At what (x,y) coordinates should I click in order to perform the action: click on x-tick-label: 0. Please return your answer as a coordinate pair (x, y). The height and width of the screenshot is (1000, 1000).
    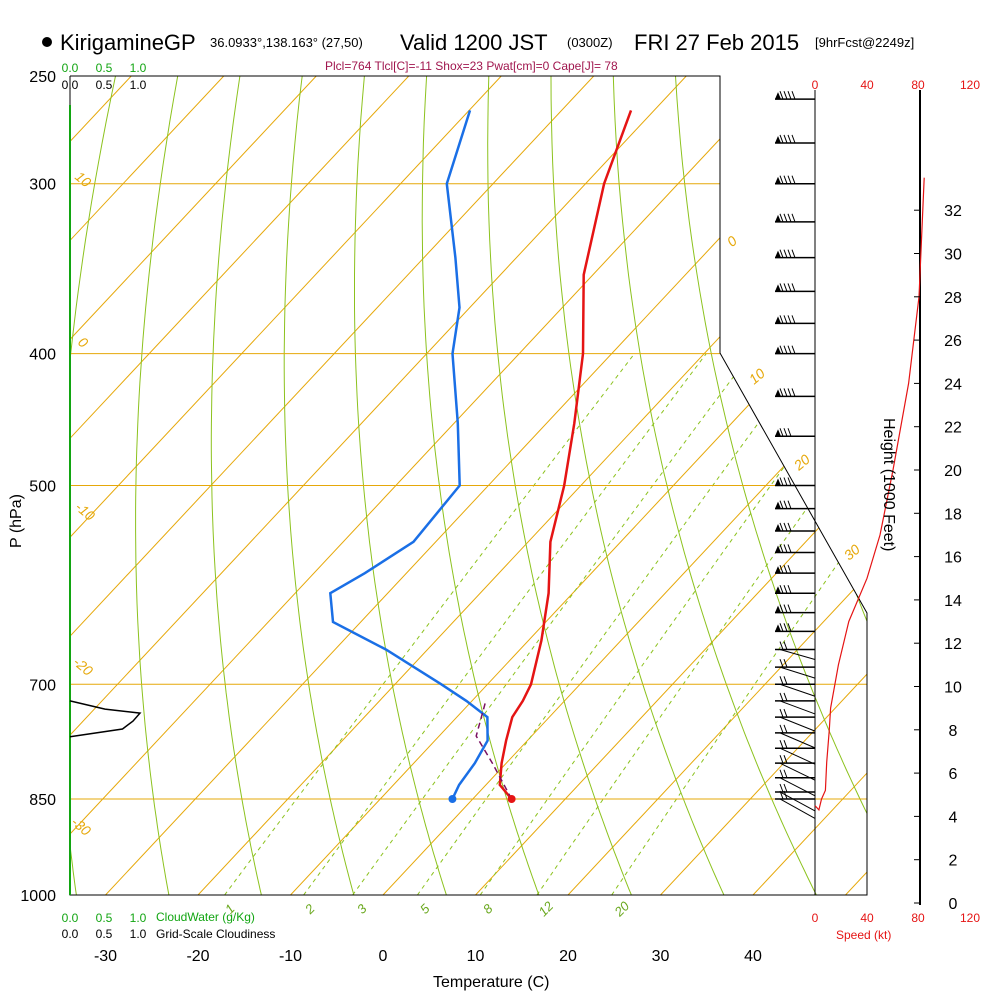
    Looking at the image, I should click on (383, 956).